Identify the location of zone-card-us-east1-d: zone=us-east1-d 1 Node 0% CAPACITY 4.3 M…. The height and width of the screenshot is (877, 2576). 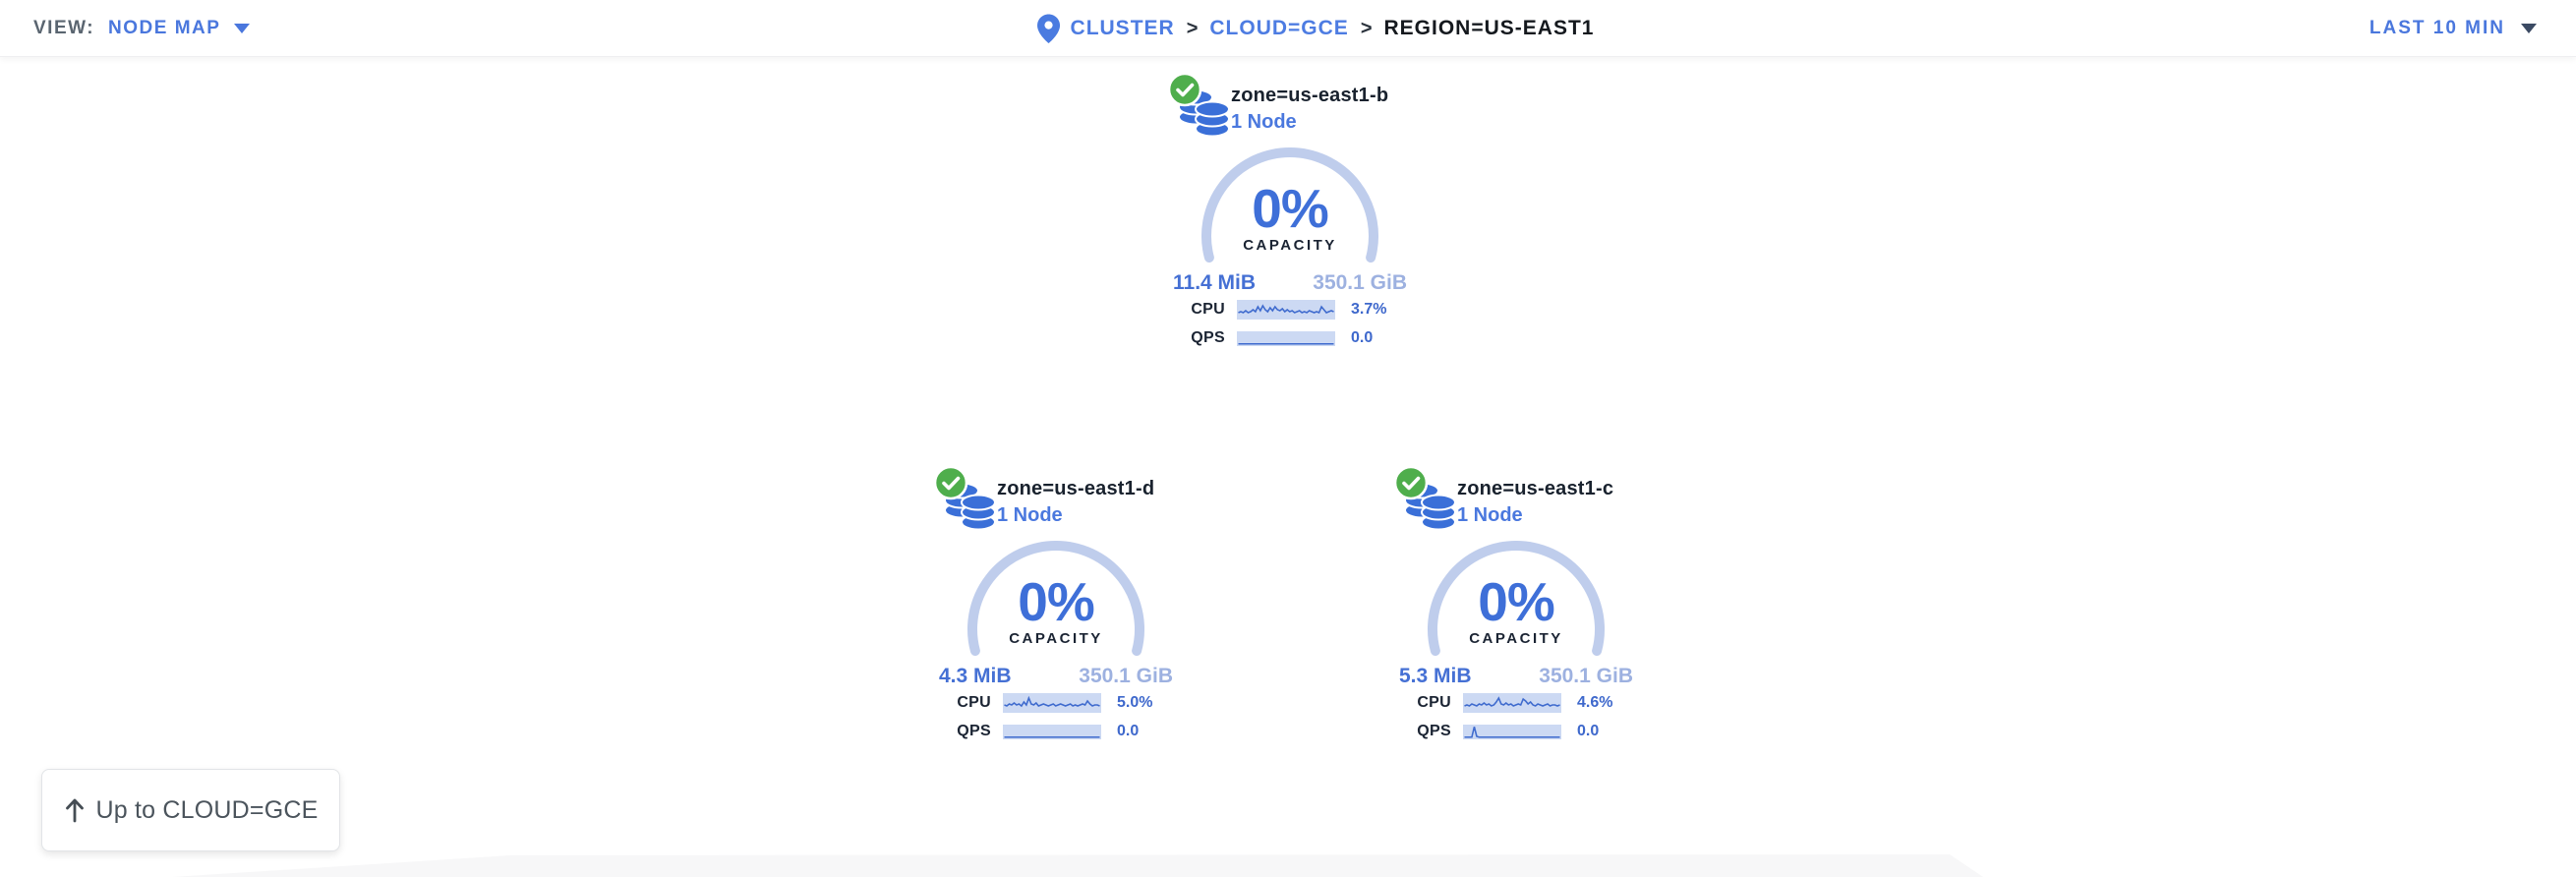
(1056, 601).